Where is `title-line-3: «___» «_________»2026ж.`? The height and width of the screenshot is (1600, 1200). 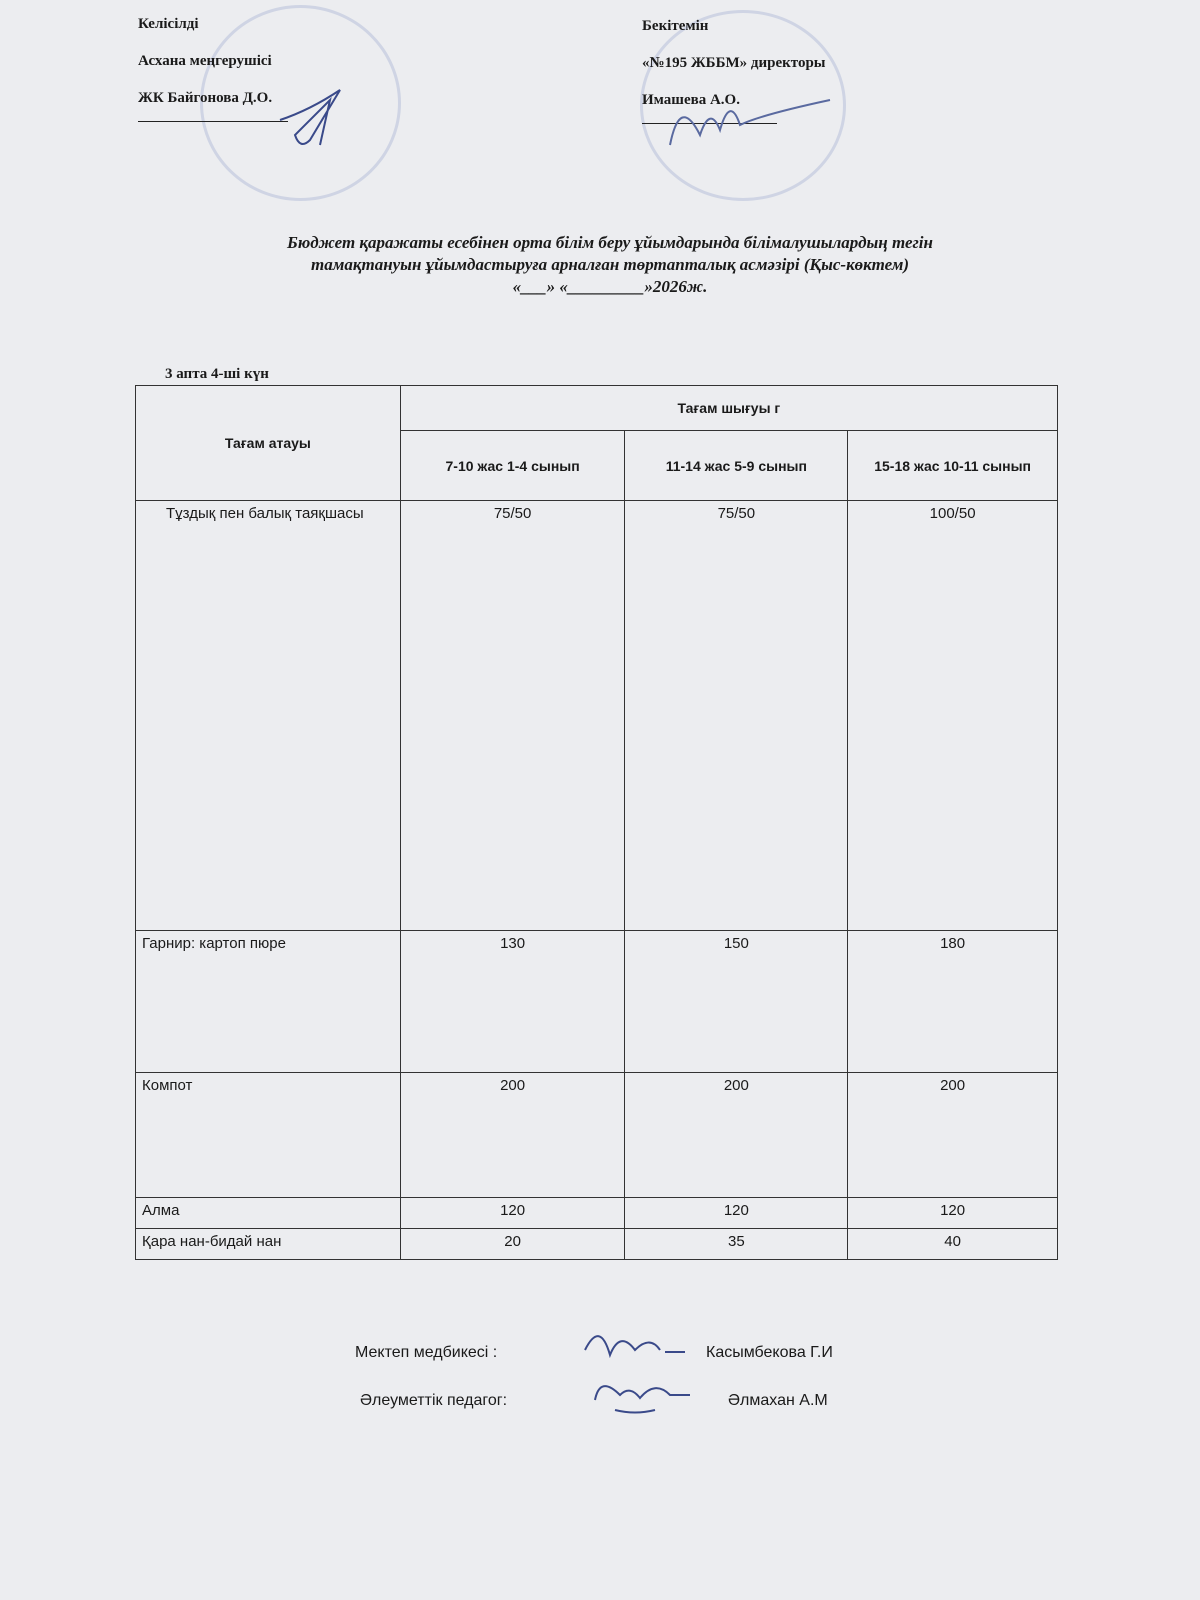
title-line-3: «___» «_________»2026ж. is located at coordinates (610, 286).